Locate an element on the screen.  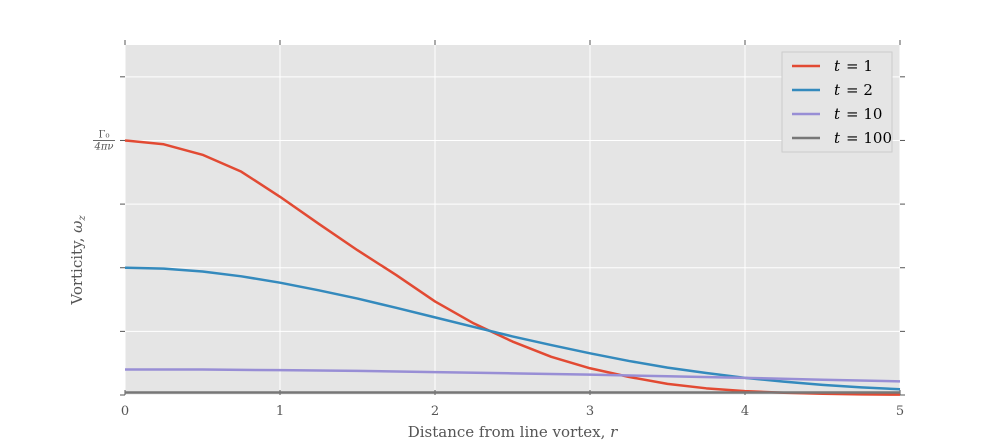
y-axis-label: Vorticity, ωz is located at coordinates (78, 260).